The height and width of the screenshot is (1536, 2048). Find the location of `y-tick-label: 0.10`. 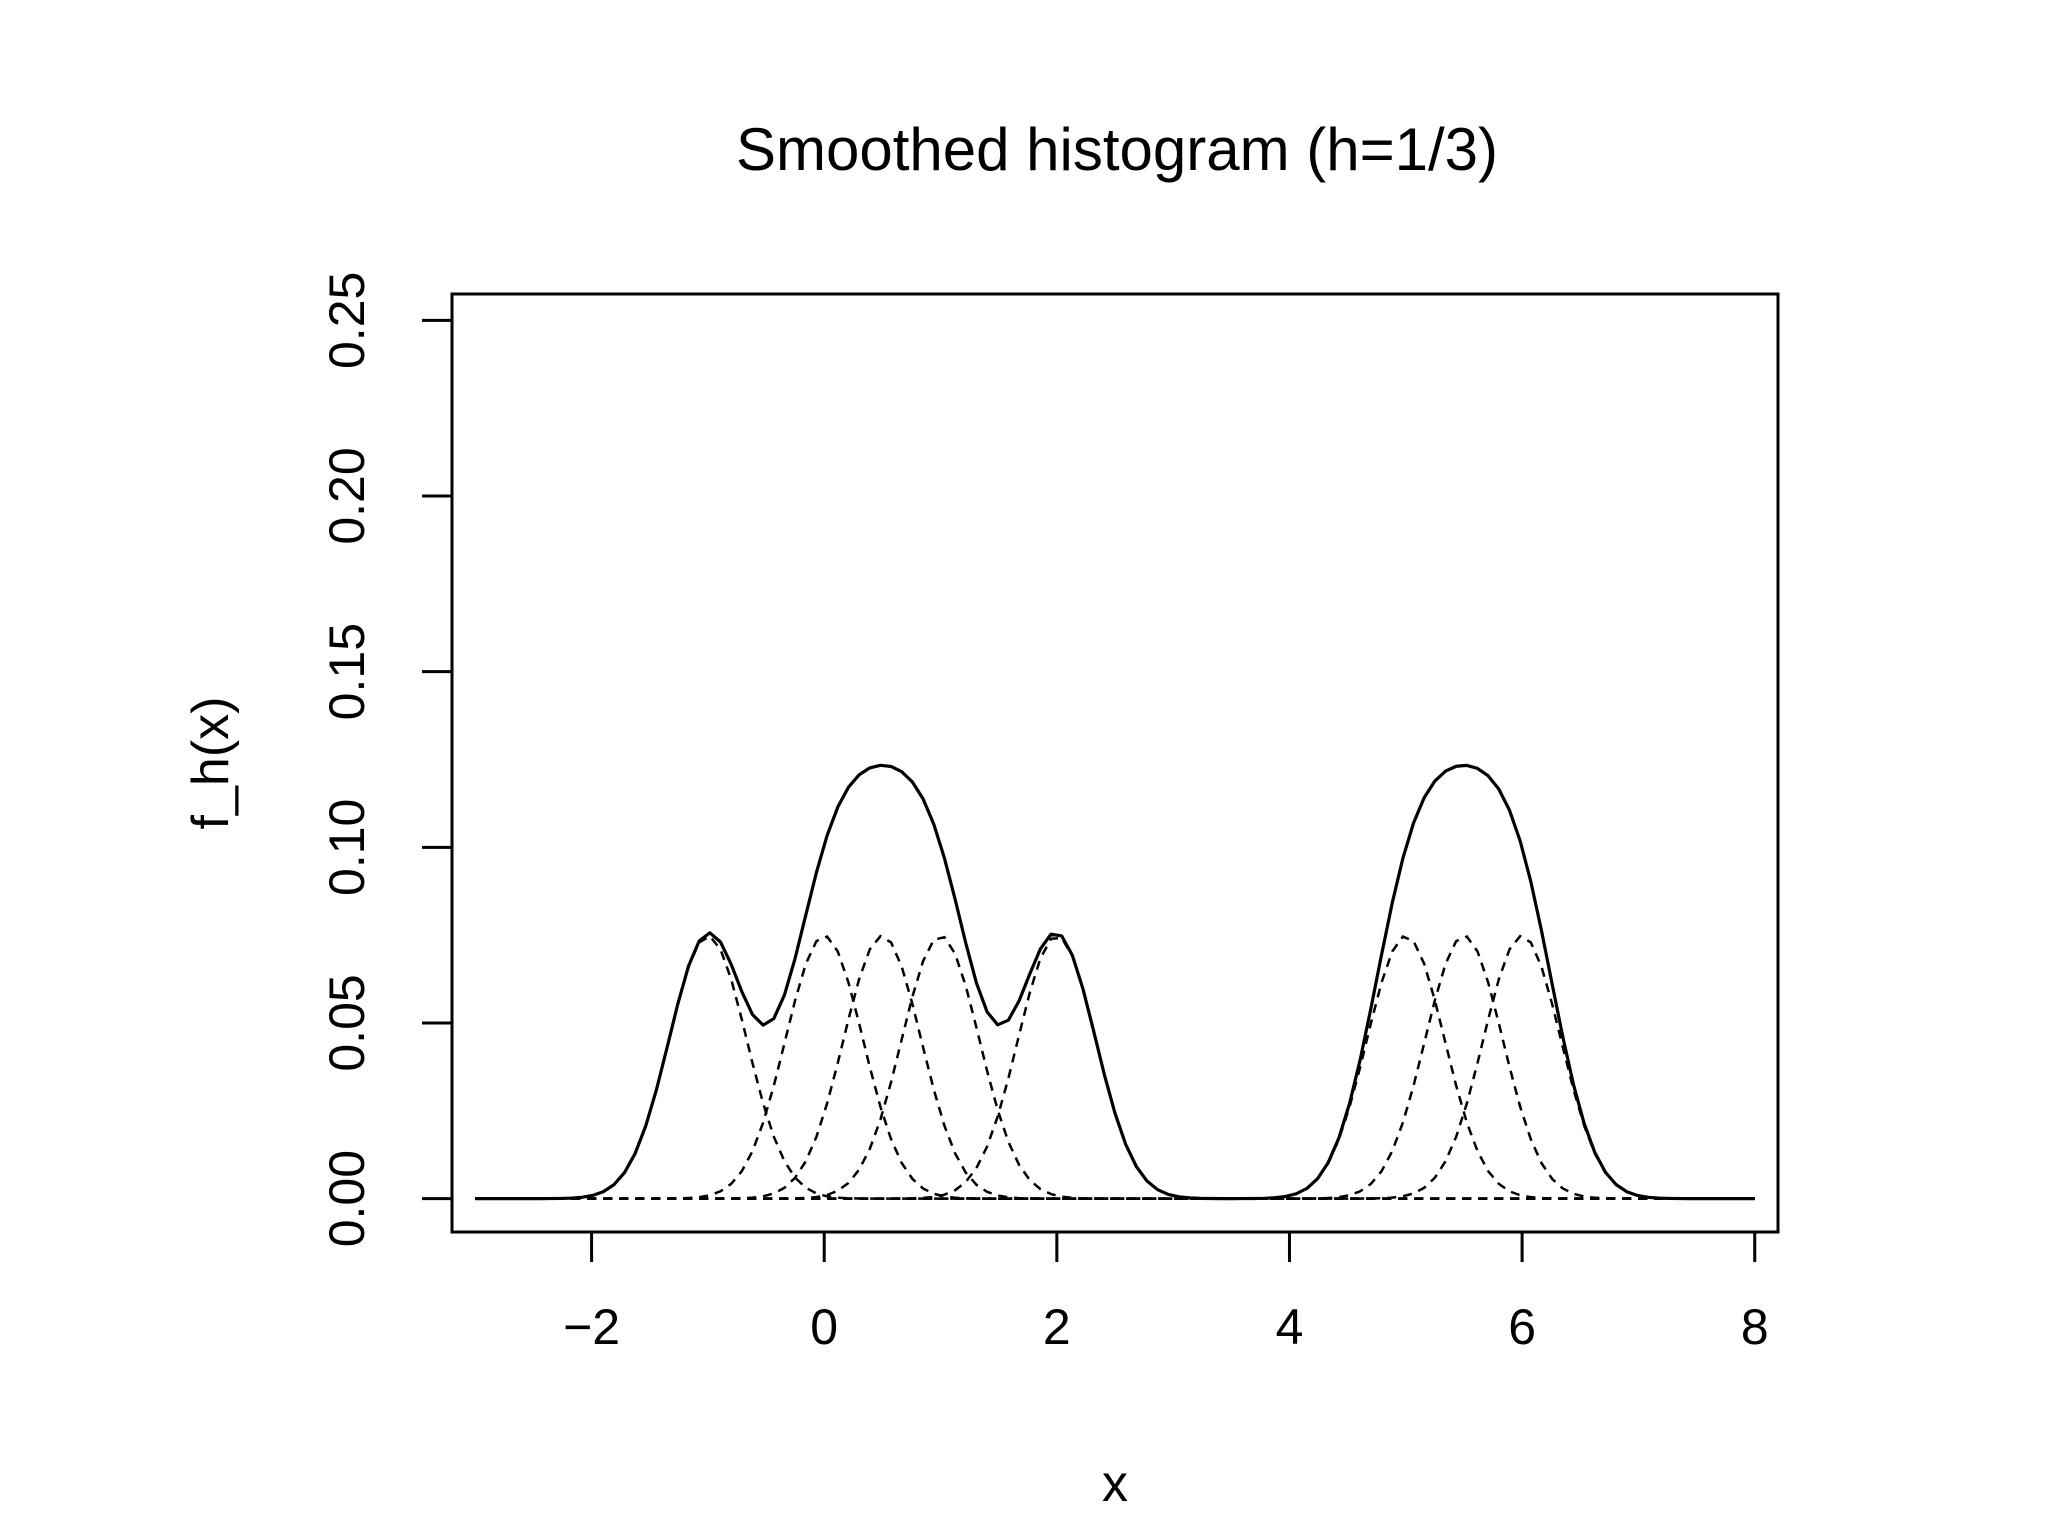

y-tick-label: 0.10 is located at coordinates (347, 847).